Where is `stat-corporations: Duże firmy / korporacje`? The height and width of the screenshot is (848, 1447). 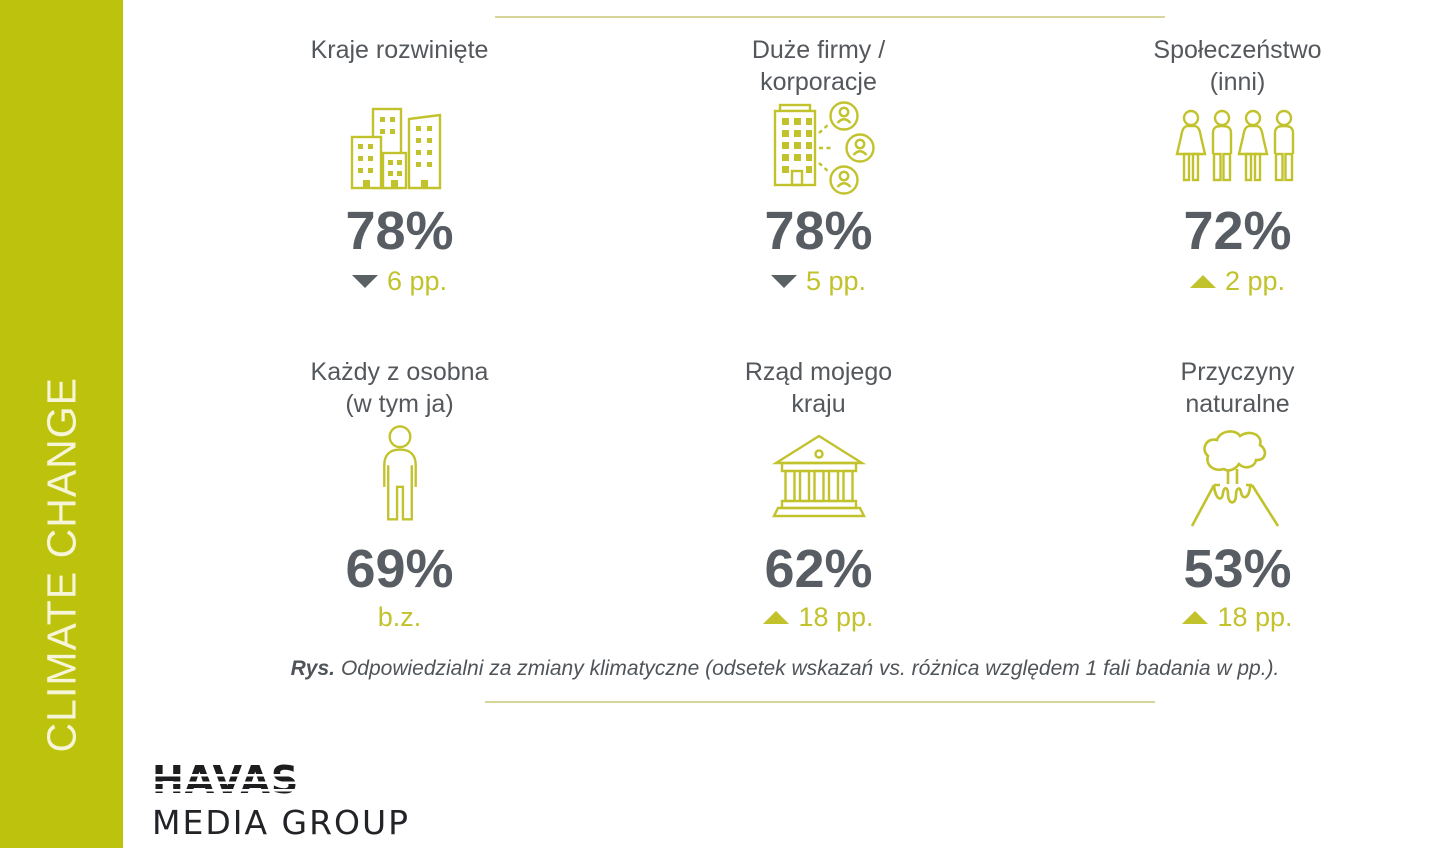
stat-corporations: Duże firmy / korporacje is located at coordinates (818, 166).